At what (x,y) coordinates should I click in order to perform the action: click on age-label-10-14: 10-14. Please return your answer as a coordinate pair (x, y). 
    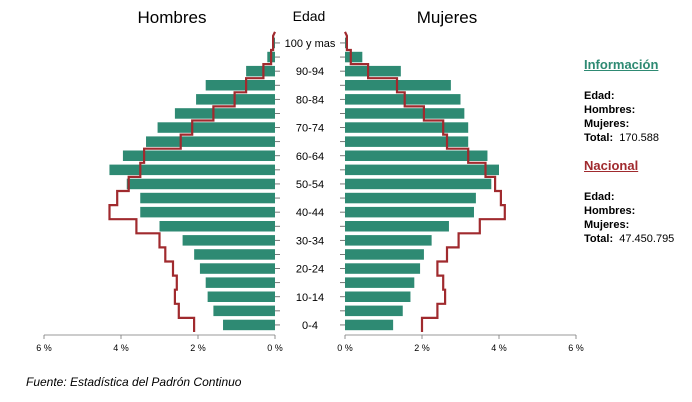
    Looking at the image, I should click on (310, 298).